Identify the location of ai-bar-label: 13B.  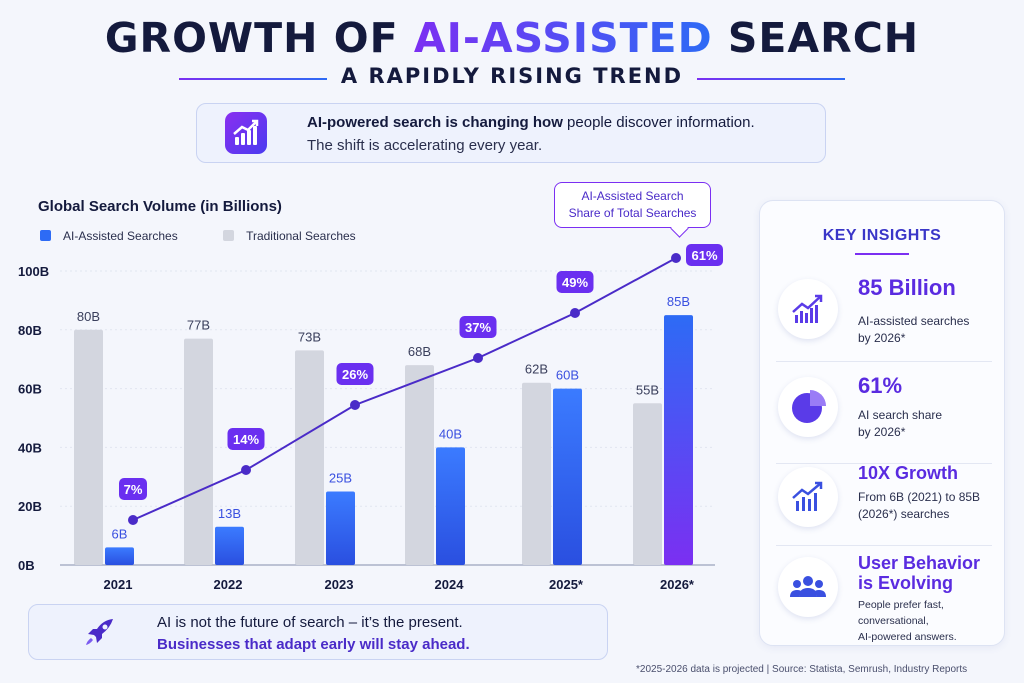
(229, 513).